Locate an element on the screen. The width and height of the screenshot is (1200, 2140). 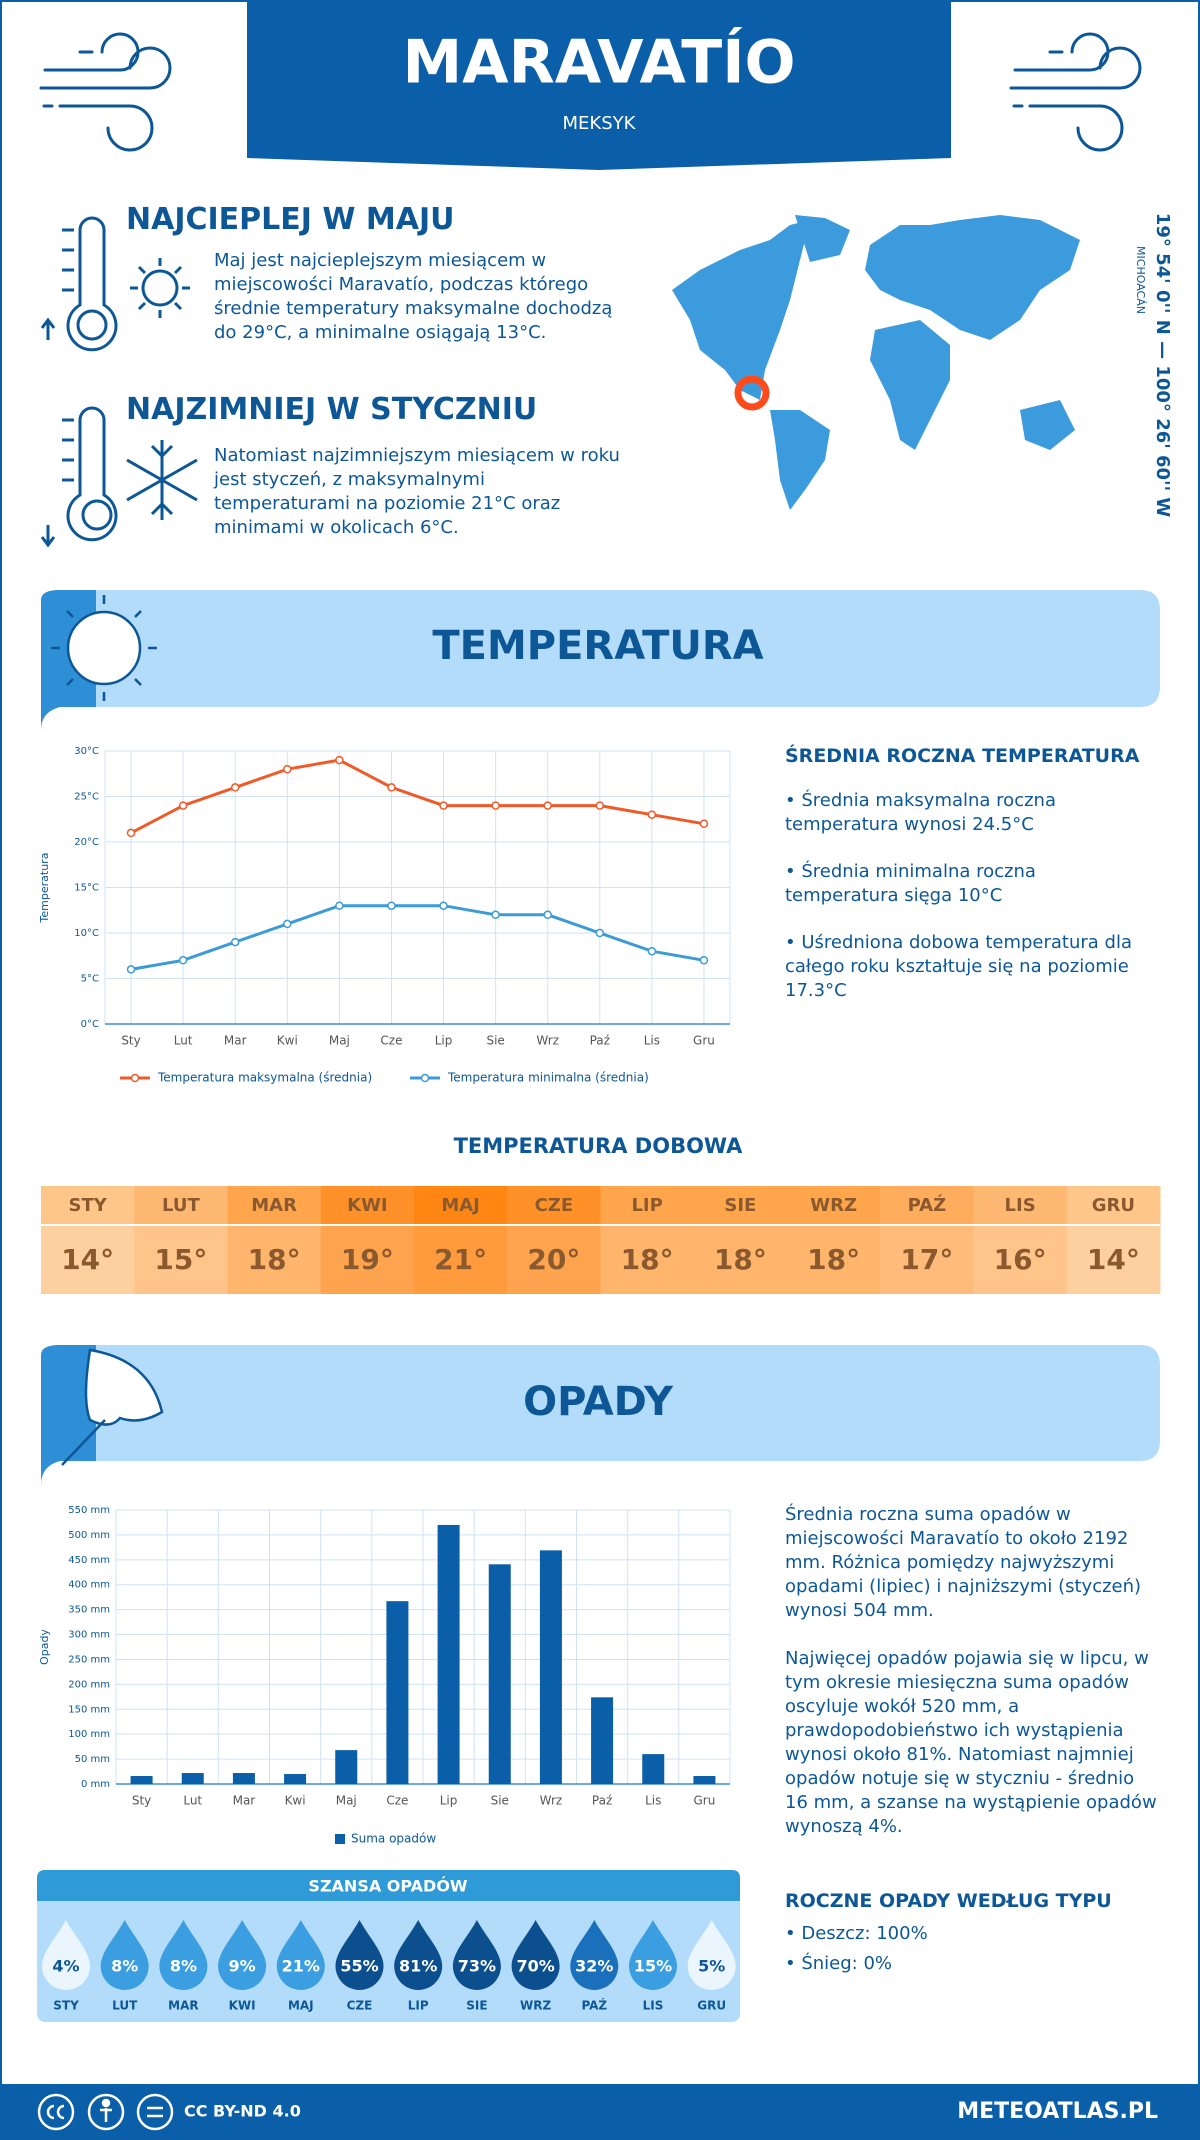
y-tick-label: 100 mm is located at coordinates (89, 1734).